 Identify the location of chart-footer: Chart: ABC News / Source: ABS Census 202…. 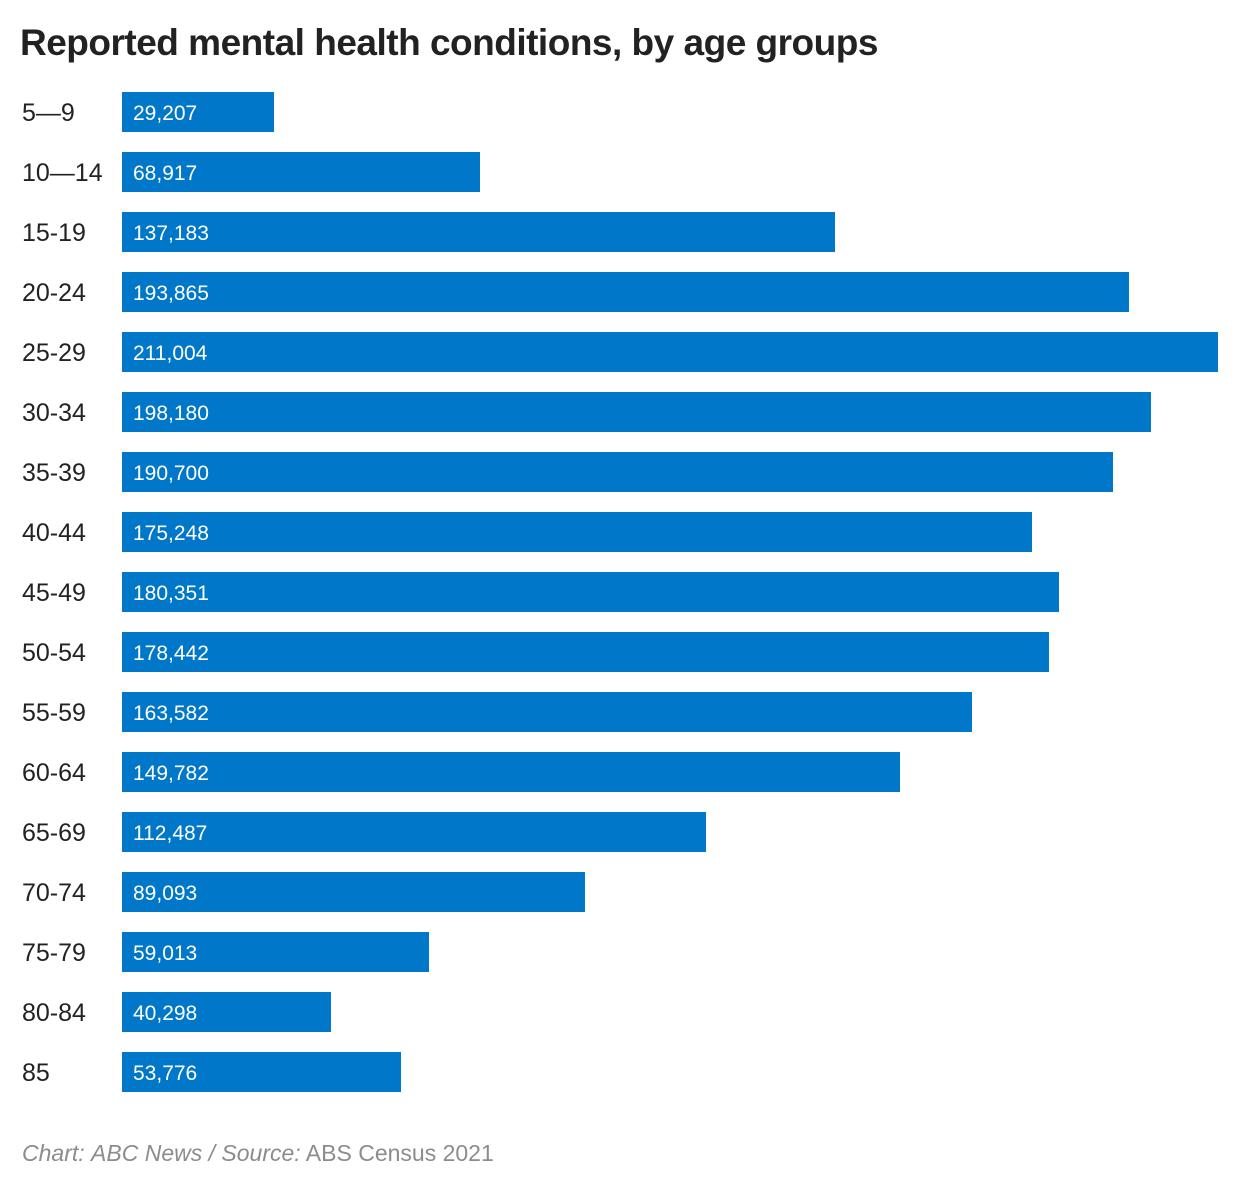
(258, 1153).